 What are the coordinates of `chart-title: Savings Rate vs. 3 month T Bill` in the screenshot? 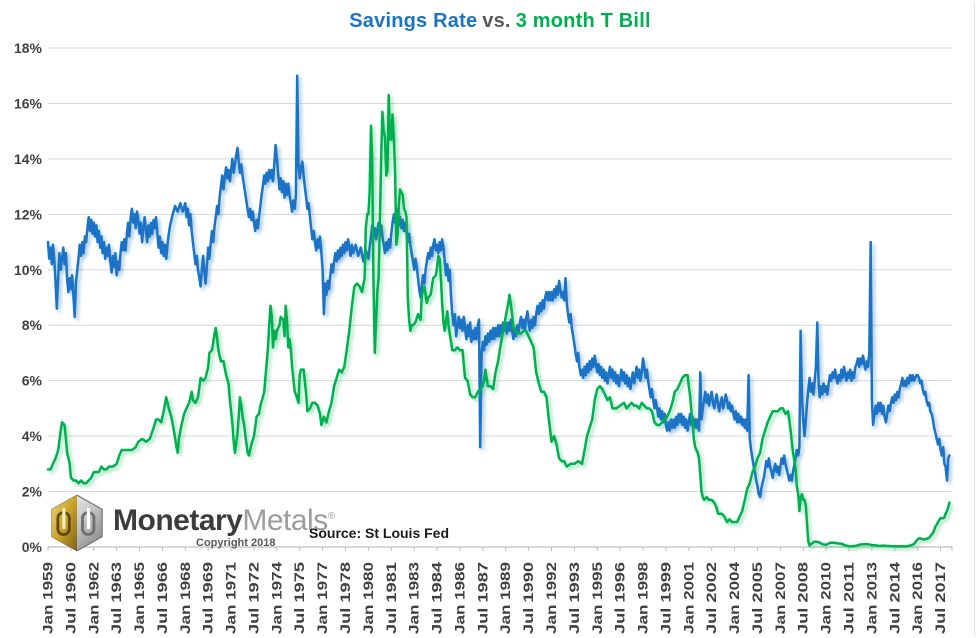 It's located at (500, 21).